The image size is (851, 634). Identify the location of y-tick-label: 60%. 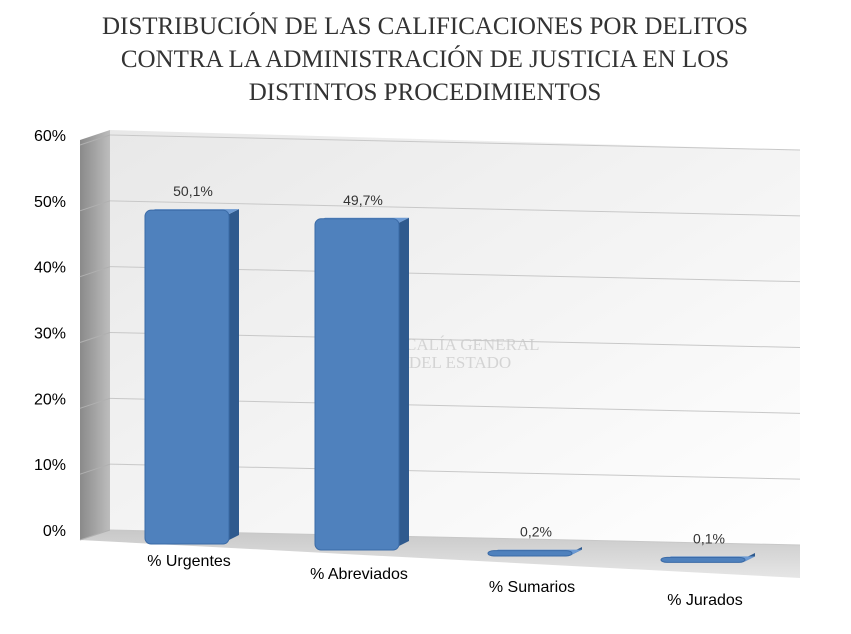
(50, 136).